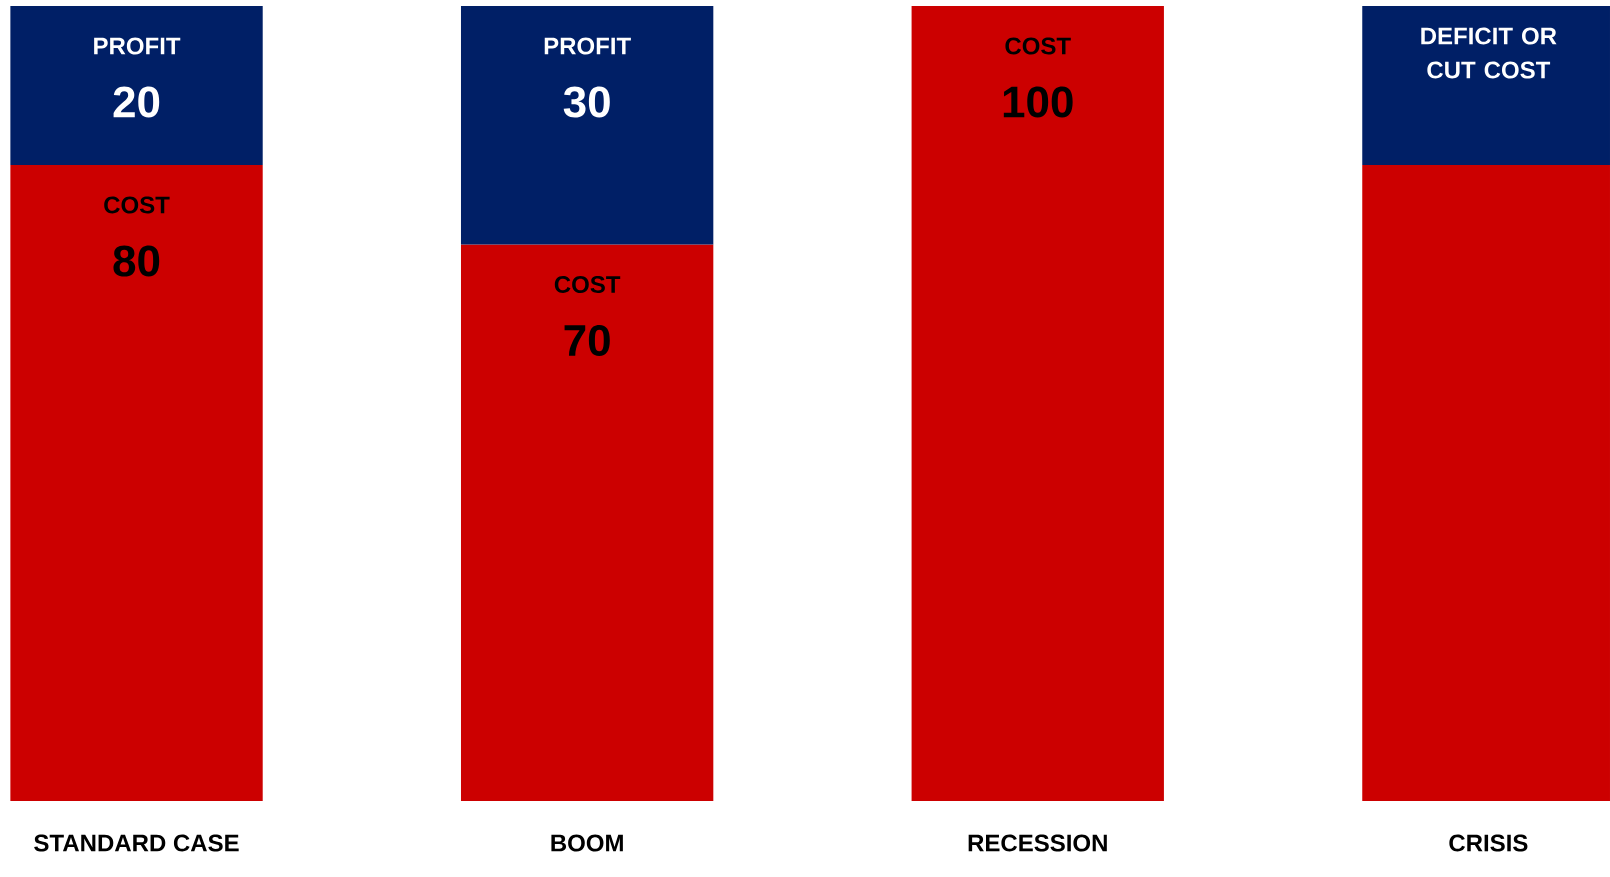 The width and height of the screenshot is (1610, 877). What do you see at coordinates (137, 46) in the screenshot?
I see `series-label: PROFIT` at bounding box center [137, 46].